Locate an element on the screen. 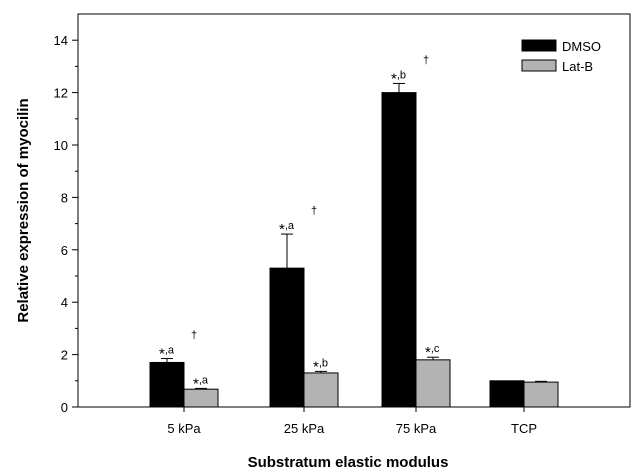 This screenshot has height=473, width=640. x-tick-label: 75 kPa is located at coordinates (416, 428).